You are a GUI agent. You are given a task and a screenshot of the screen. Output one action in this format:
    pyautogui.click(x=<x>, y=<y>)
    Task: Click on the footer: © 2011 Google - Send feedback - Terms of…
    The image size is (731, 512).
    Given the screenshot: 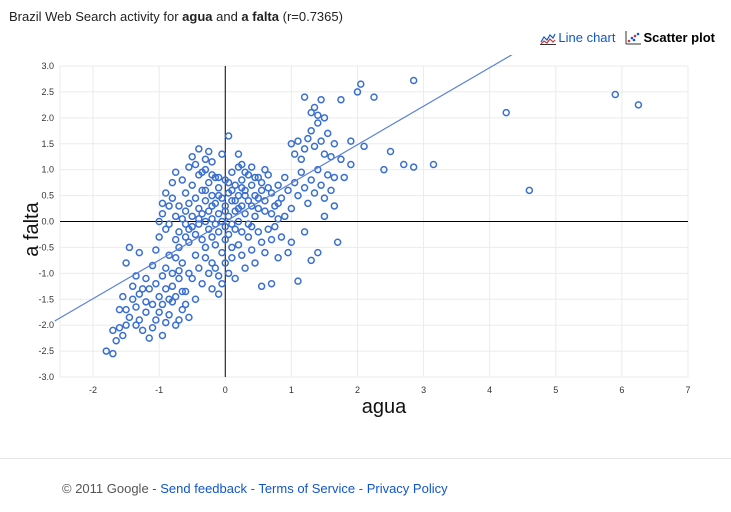 What is the action you would take?
    pyautogui.click(x=255, y=488)
    